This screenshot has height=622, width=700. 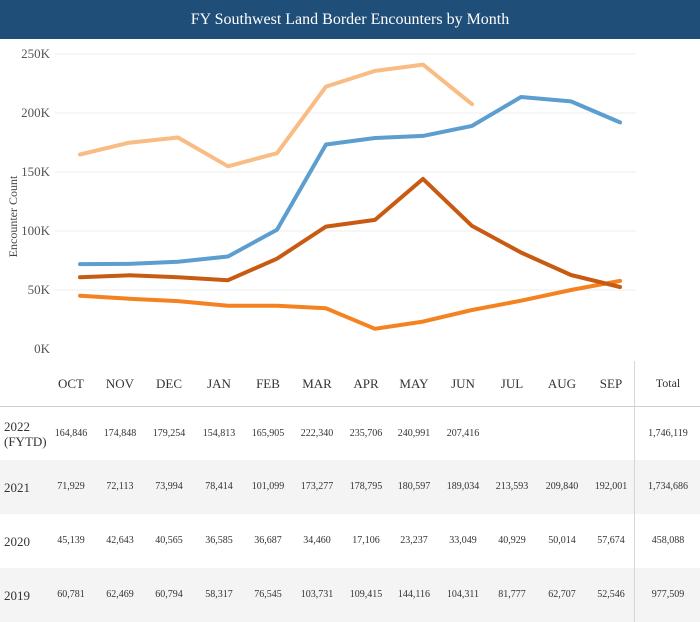 What do you see at coordinates (36, 171) in the screenshot?
I see `y-tick-label: 150K` at bounding box center [36, 171].